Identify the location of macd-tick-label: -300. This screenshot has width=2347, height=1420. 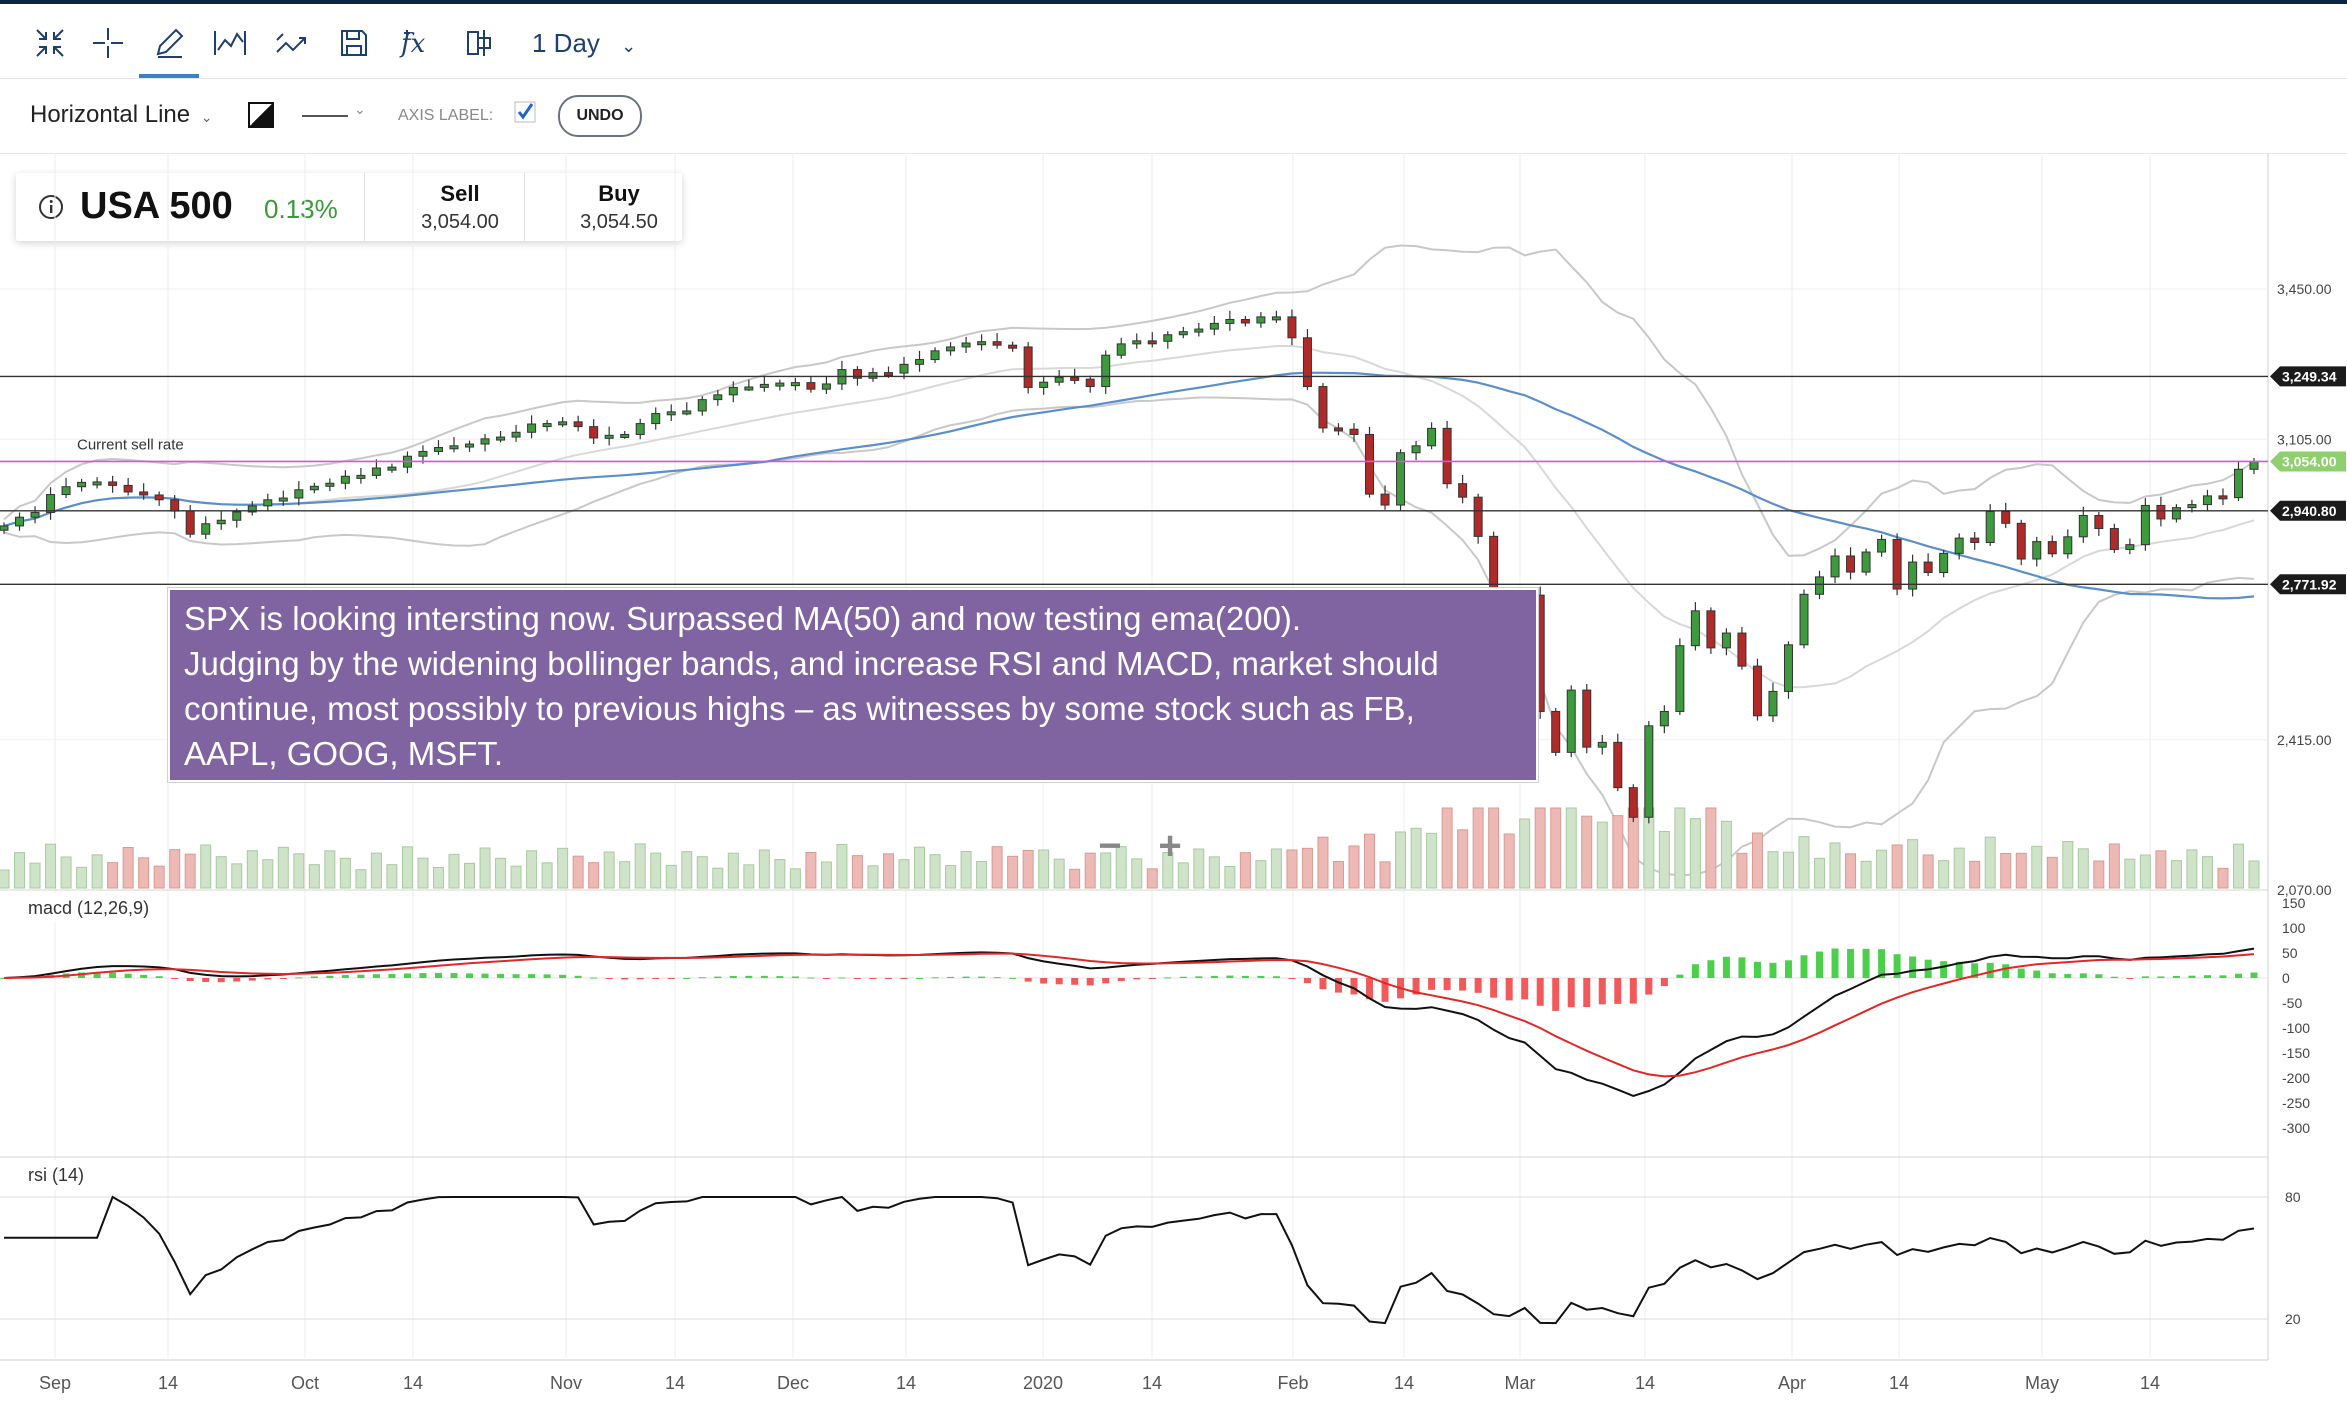
(2296, 1128).